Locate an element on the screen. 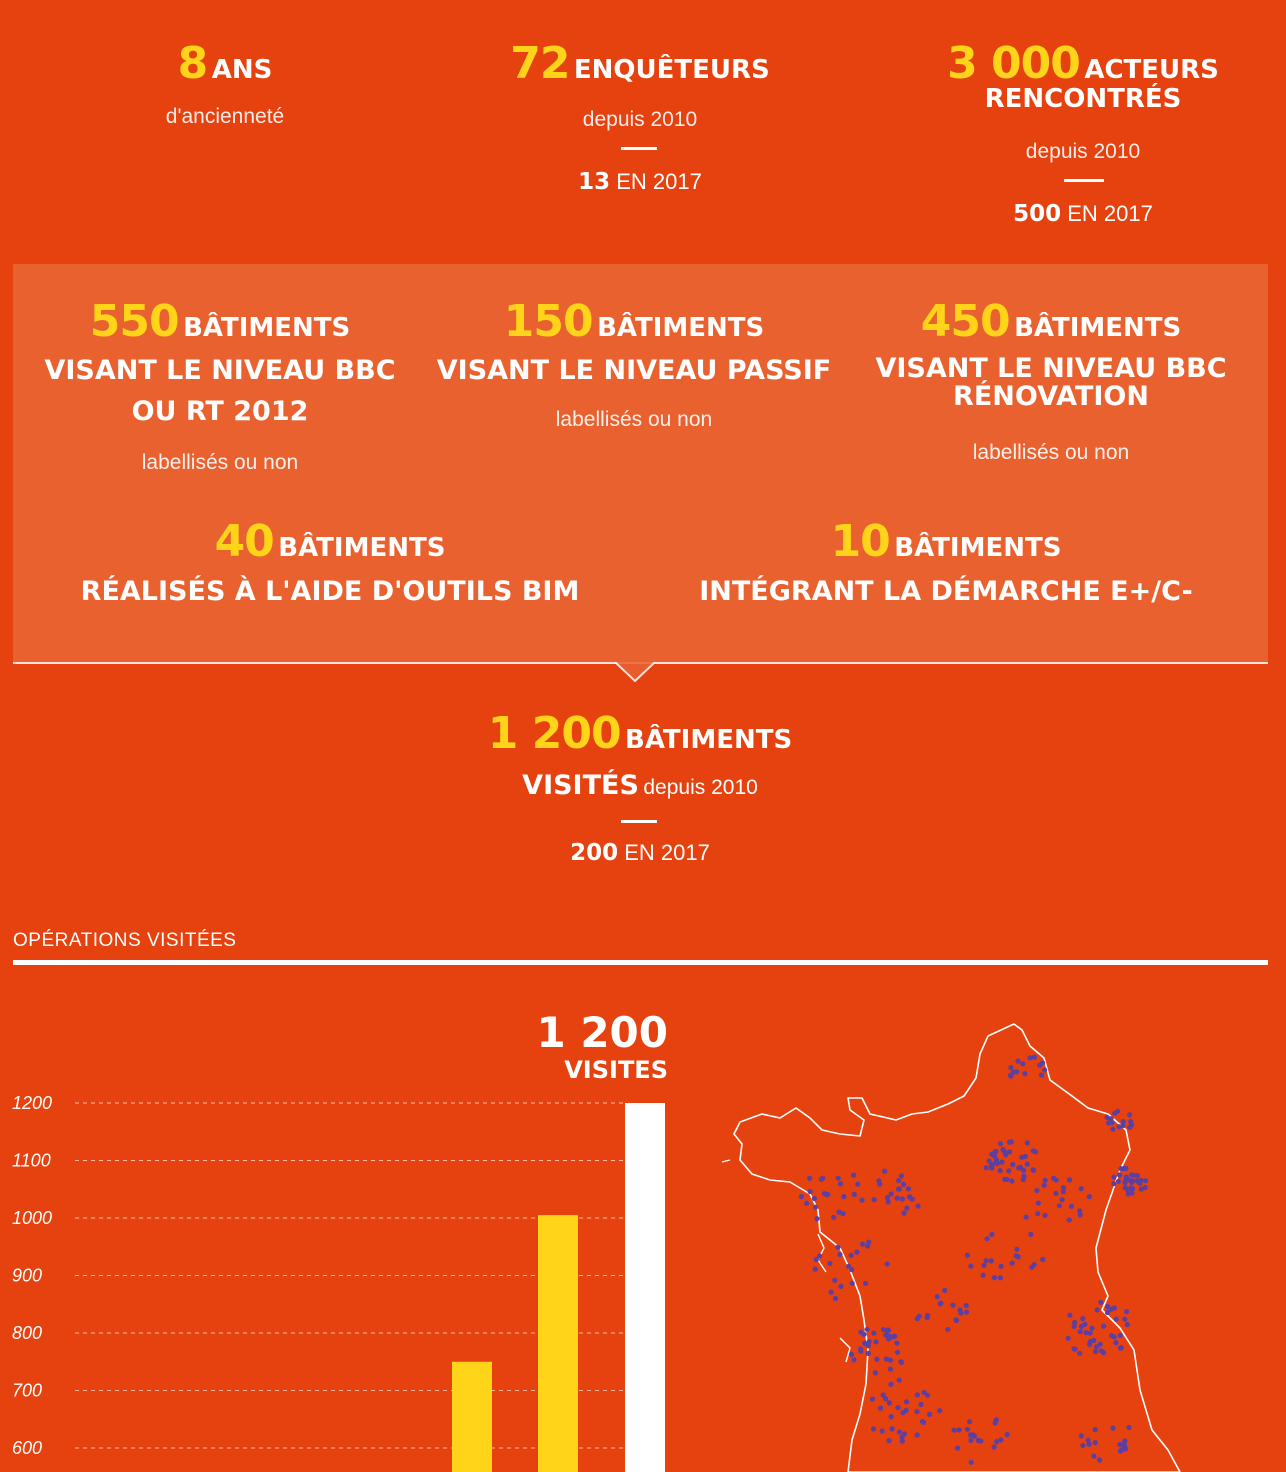  stat-actors-number: 3 000 is located at coordinates (1014, 63).